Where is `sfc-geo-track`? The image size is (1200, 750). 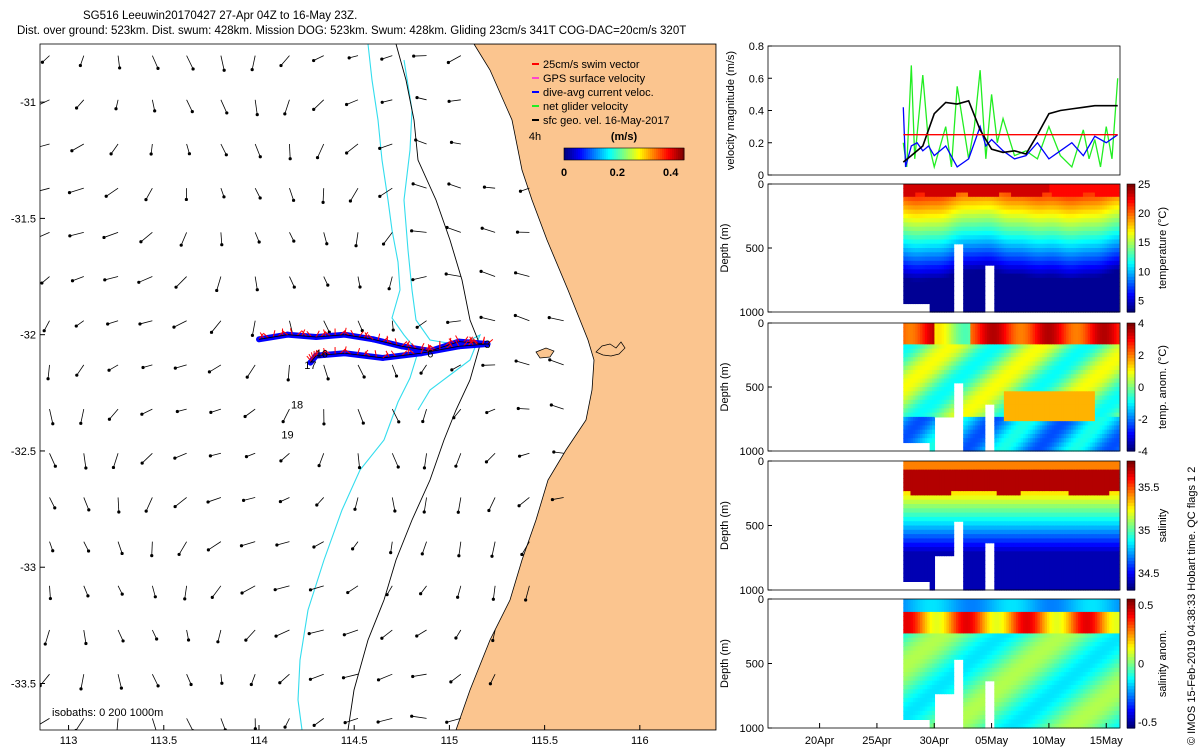 sfc-geo-track is located at coordinates (302, 336).